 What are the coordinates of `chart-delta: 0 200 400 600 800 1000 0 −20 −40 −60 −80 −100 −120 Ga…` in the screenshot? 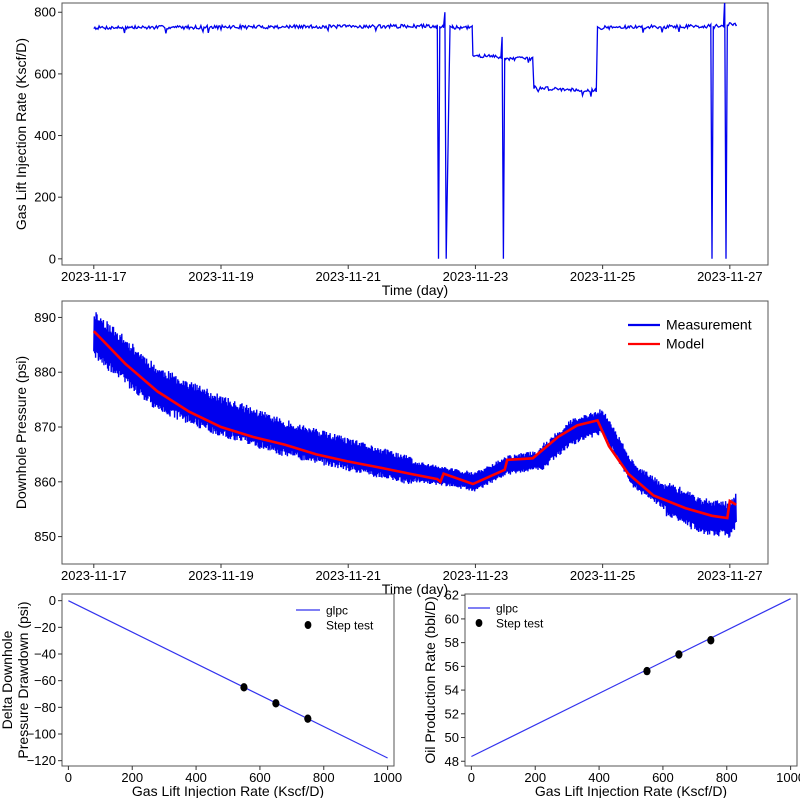 It's located at (201, 695).